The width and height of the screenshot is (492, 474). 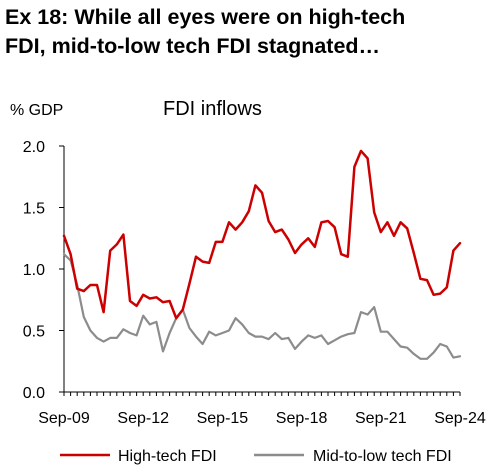 What do you see at coordinates (382, 456) in the screenshot?
I see `legend-label-mid-to-low-tech: Mid-to-low tech FDI` at bounding box center [382, 456].